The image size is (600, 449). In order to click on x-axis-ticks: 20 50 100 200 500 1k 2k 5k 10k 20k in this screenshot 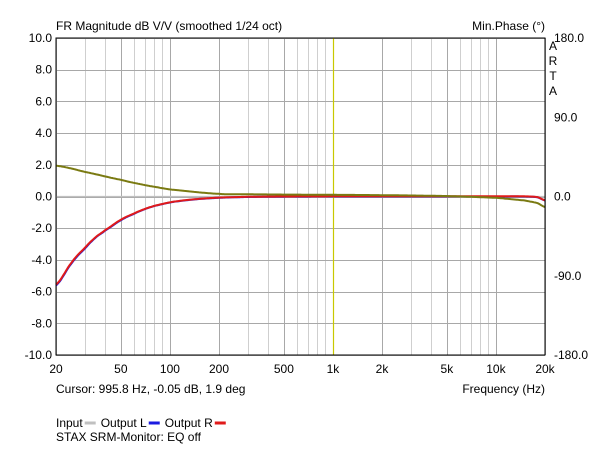, I will do `click(302, 369)`.